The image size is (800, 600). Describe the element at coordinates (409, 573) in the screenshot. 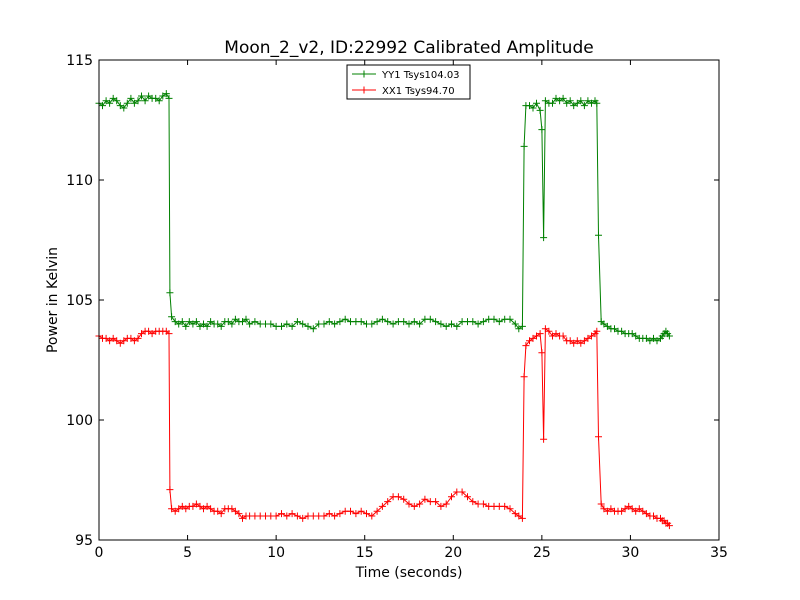

I see `x-axis-label: Time (seconds)` at that location.